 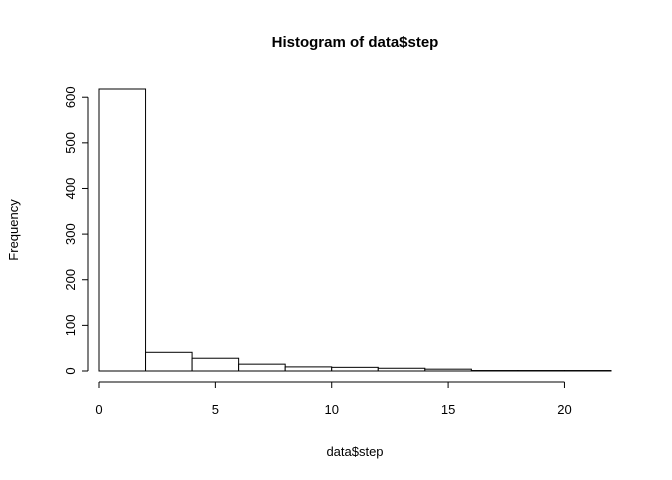 What do you see at coordinates (70, 189) in the screenshot?
I see `y-tick-label-4: 400` at bounding box center [70, 189].